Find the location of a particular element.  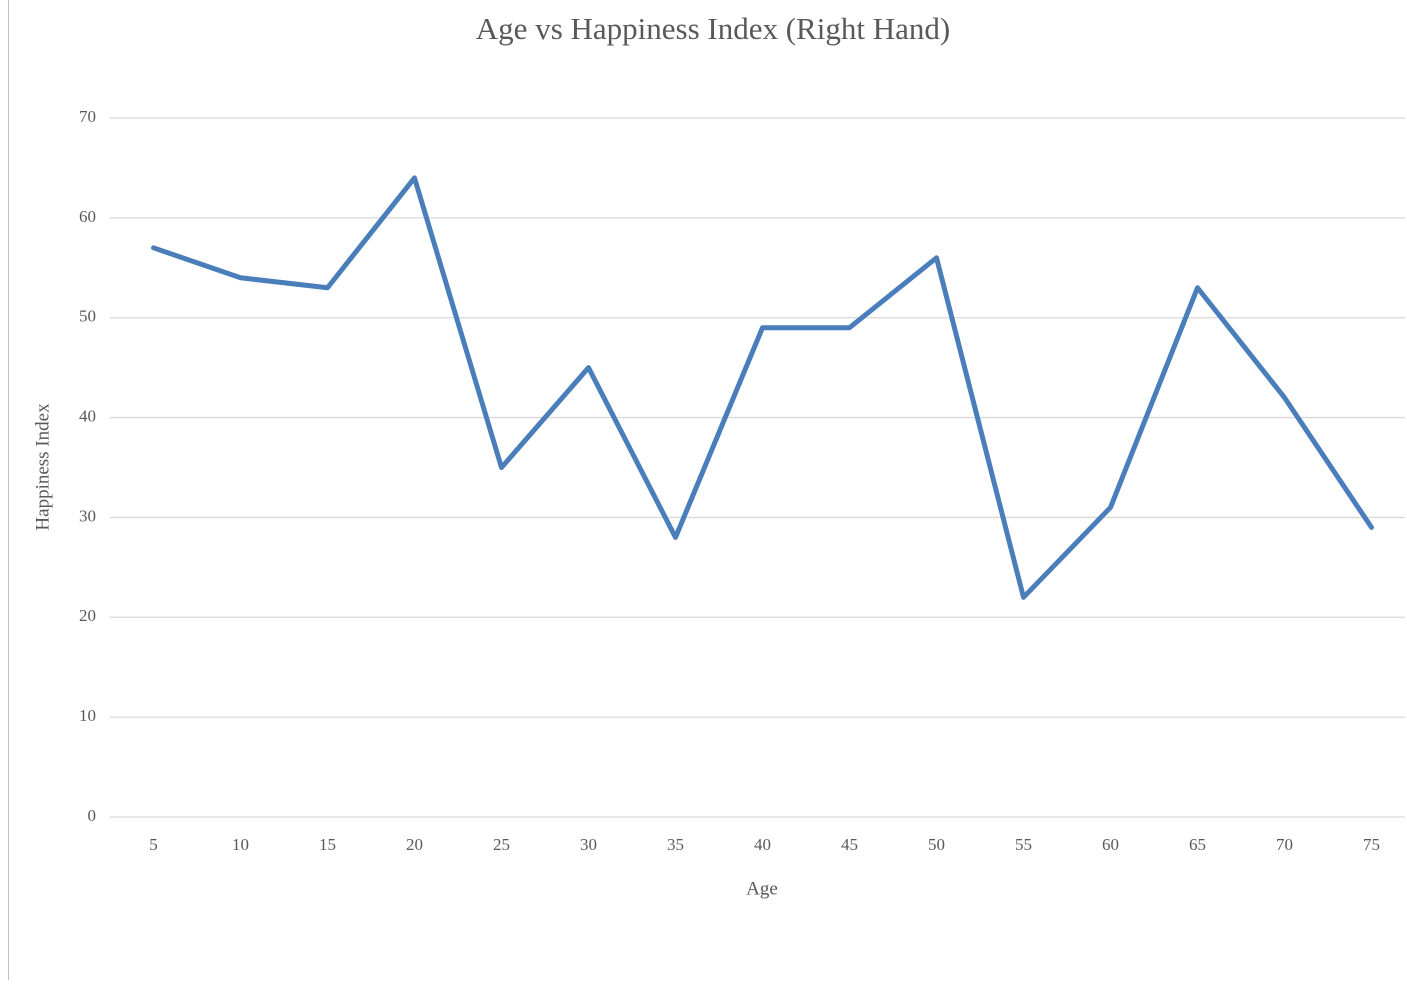

x-tick-label: 75 is located at coordinates (1371, 844).